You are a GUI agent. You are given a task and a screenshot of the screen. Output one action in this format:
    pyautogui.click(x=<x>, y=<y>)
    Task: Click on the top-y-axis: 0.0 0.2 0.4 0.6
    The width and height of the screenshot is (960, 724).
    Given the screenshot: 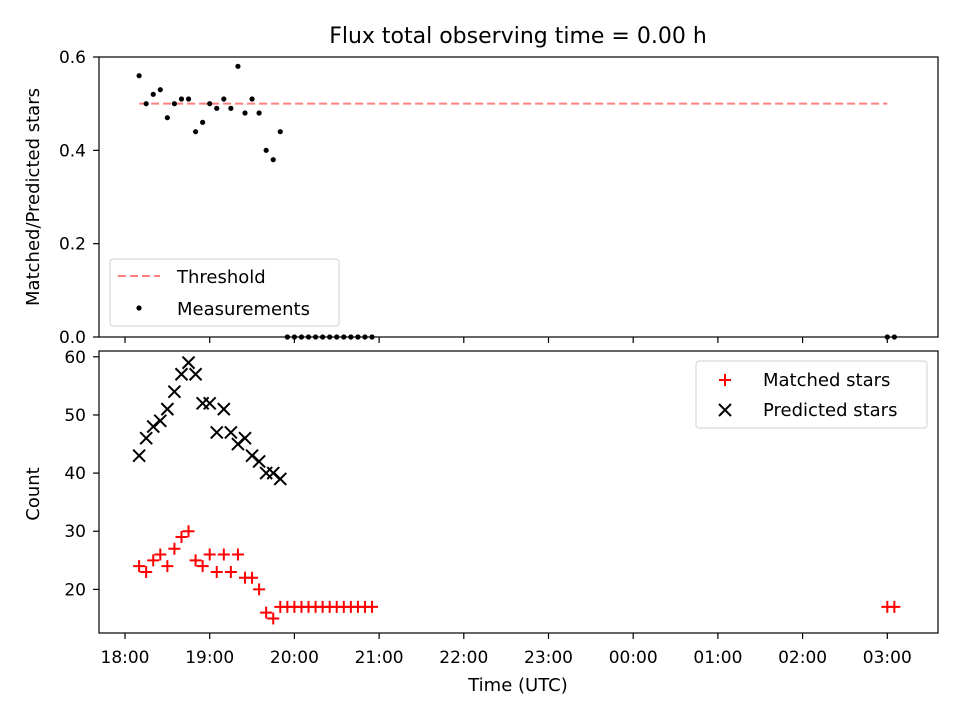 What is the action you would take?
    pyautogui.click(x=79, y=198)
    